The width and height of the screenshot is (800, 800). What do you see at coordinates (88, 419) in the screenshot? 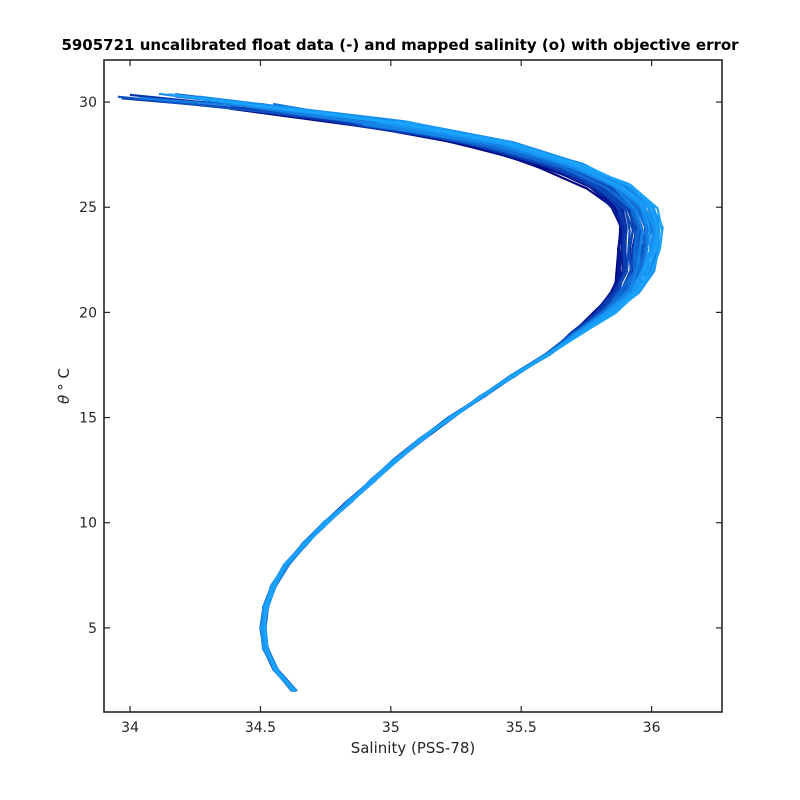
I see `y-tick-label: 15` at bounding box center [88, 419].